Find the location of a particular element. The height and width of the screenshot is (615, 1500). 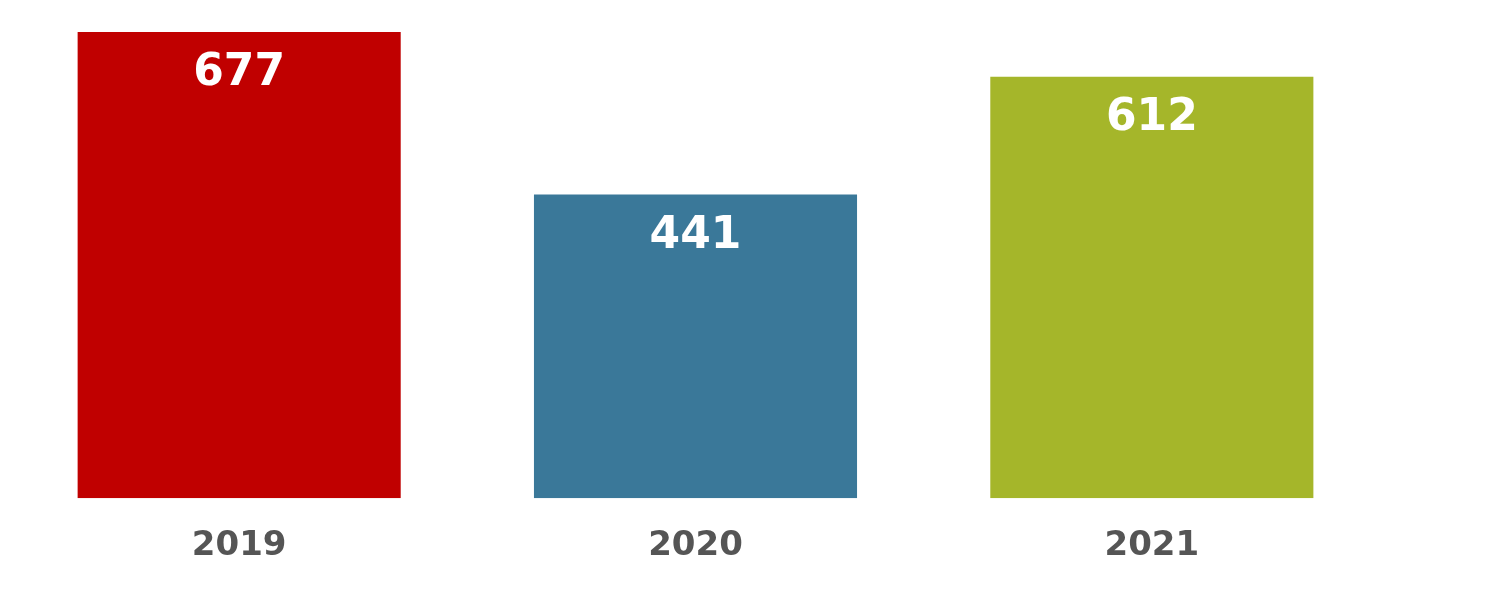

x-tick-label: 2019 is located at coordinates (239, 543).